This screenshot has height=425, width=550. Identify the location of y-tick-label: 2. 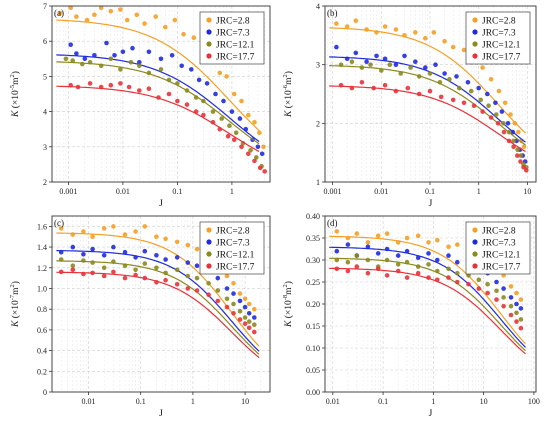
(318, 123).